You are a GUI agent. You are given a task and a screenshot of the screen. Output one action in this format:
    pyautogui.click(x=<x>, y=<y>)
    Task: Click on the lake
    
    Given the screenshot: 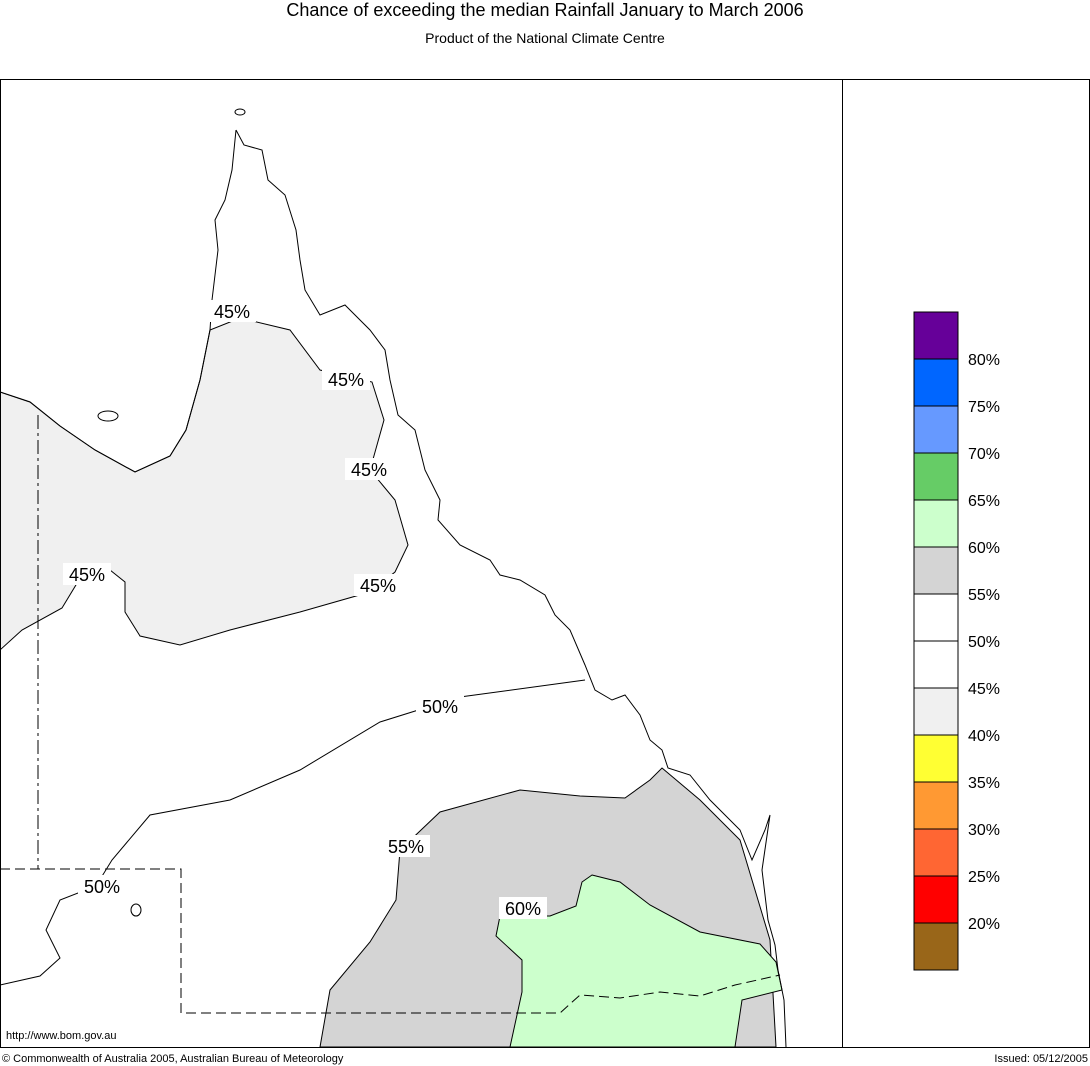 What is the action you would take?
    pyautogui.click(x=136, y=910)
    